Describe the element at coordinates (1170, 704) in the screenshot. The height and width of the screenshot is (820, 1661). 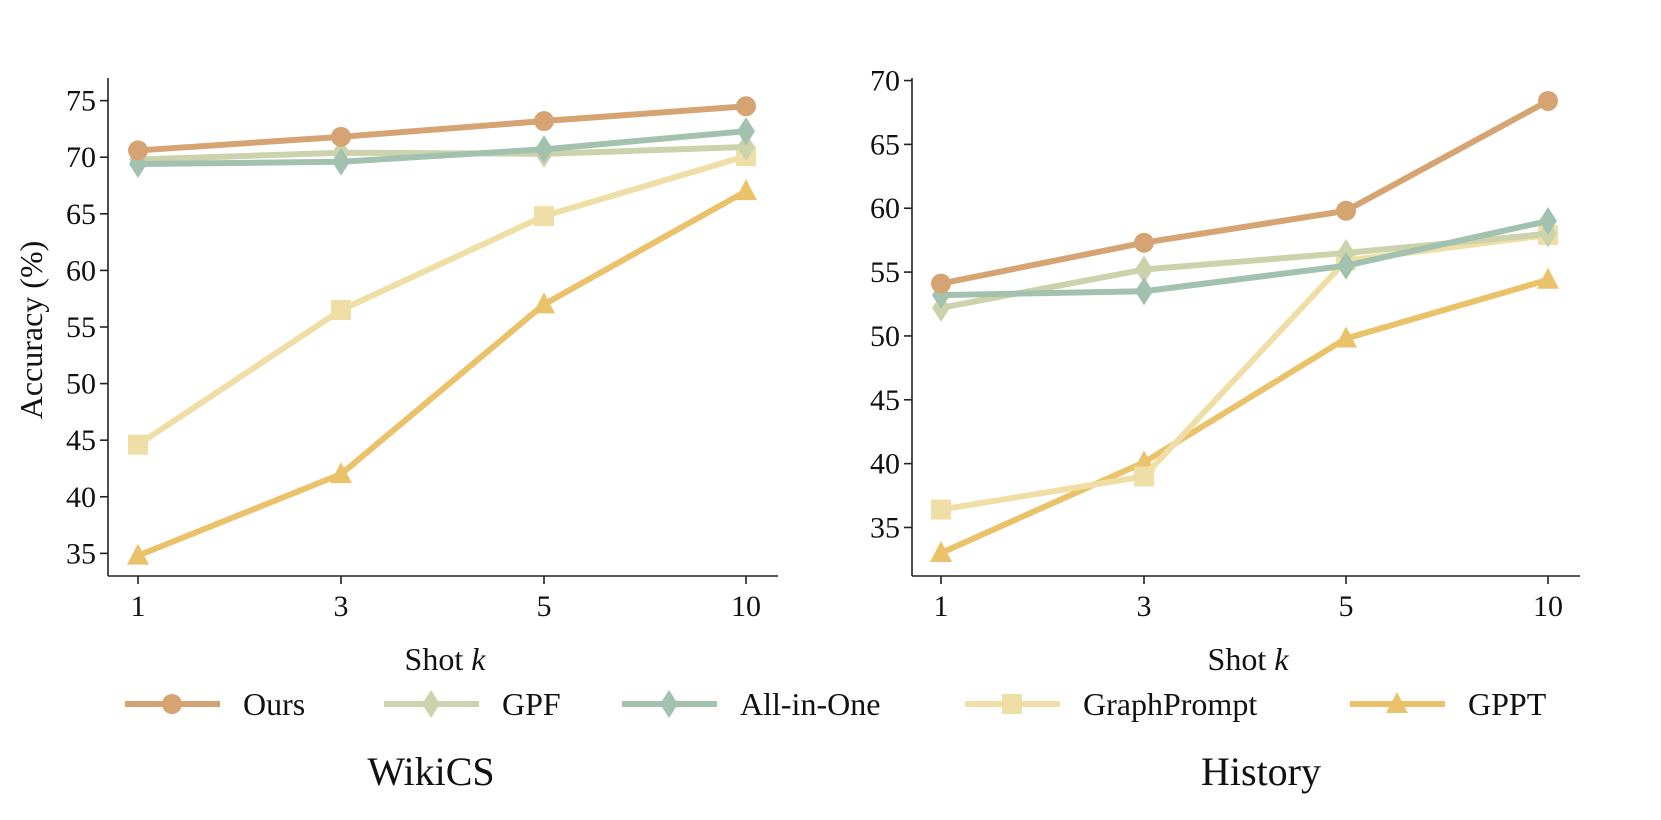
I see `legend-label: GraphPrompt` at that location.